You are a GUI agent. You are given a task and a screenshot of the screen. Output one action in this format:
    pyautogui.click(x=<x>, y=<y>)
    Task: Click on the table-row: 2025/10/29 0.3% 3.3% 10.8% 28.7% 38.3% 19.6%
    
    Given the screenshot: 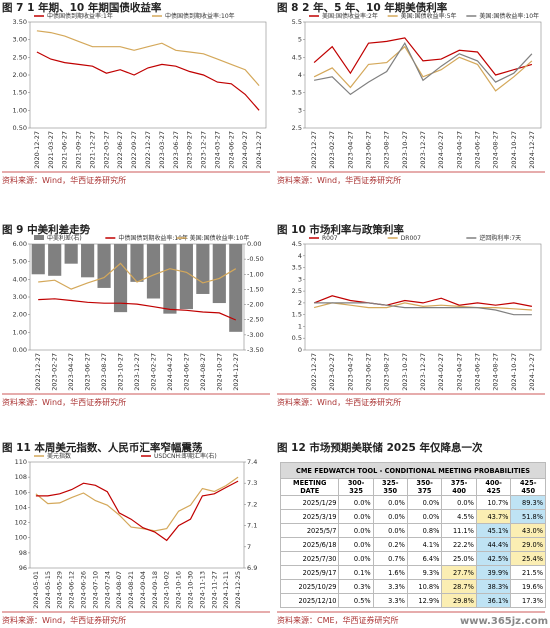 What is the action you would take?
    pyautogui.click(x=412, y=586)
    